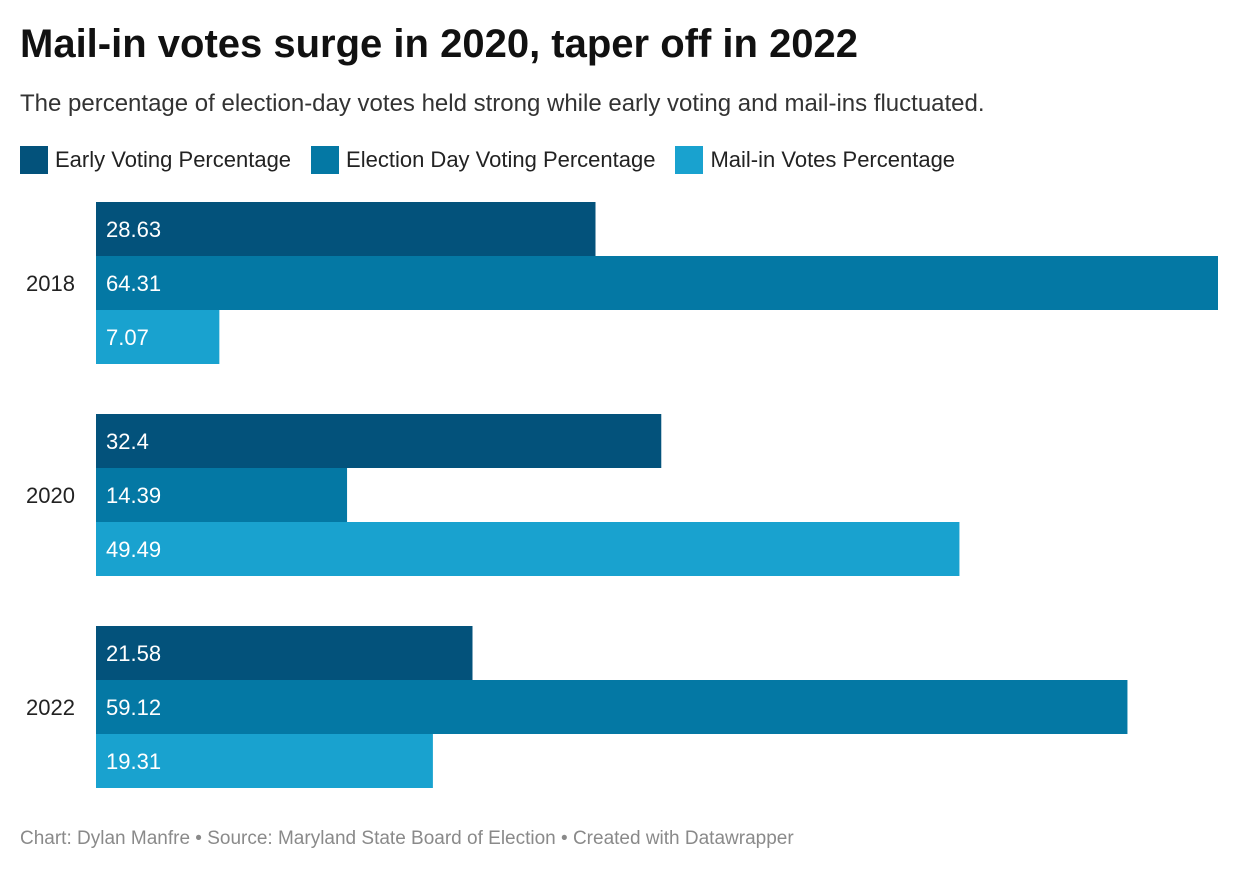  I want to click on bar-2018-mail-in, so click(158, 337).